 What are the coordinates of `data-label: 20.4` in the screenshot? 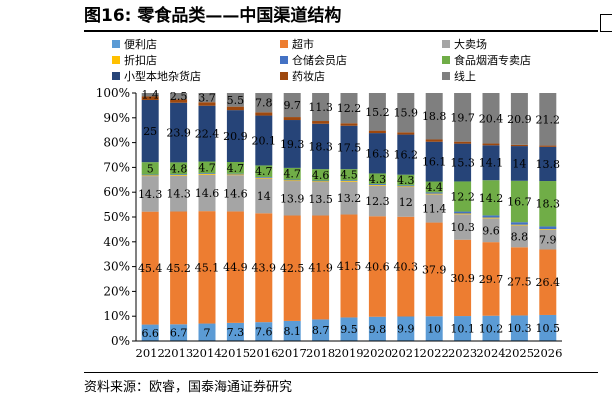 It's located at (491, 118).